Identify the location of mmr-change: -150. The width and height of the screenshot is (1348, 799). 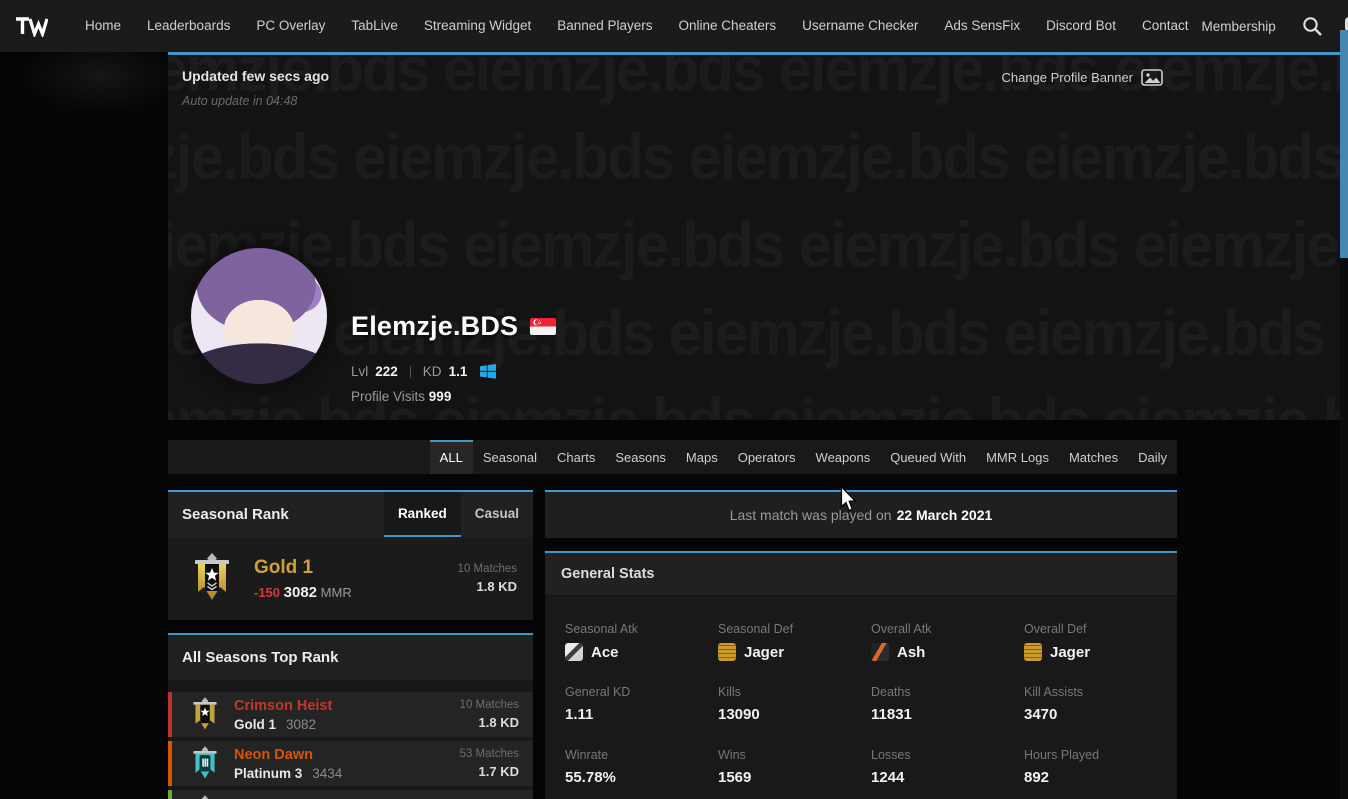
(267, 592).